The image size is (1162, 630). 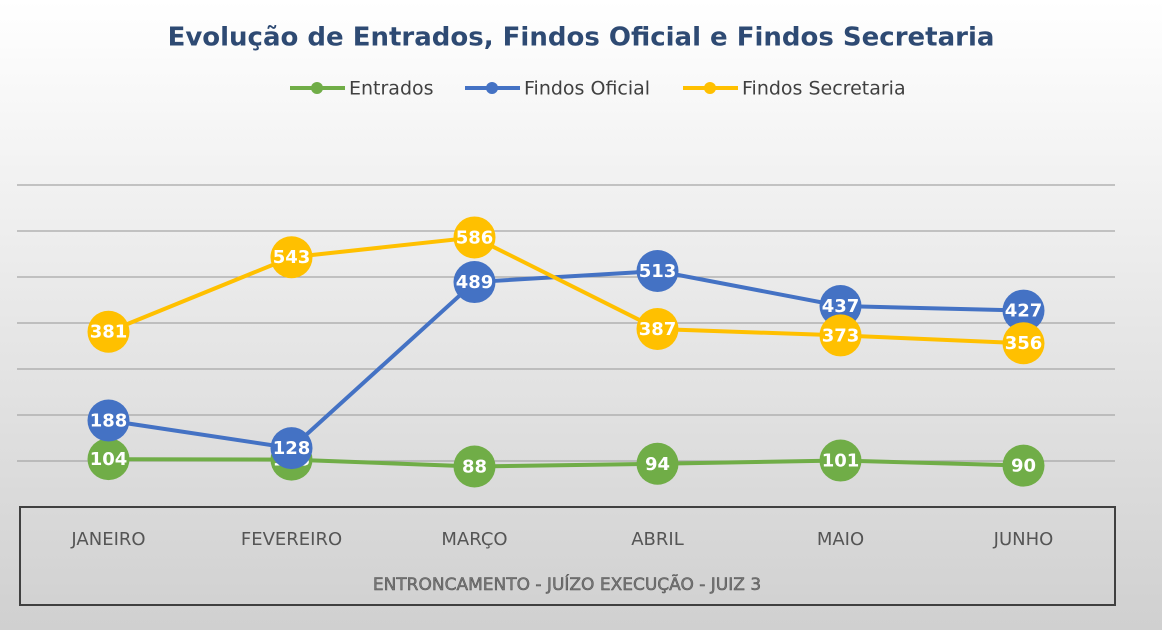 I want to click on data-label: 387, so click(x=658, y=329).